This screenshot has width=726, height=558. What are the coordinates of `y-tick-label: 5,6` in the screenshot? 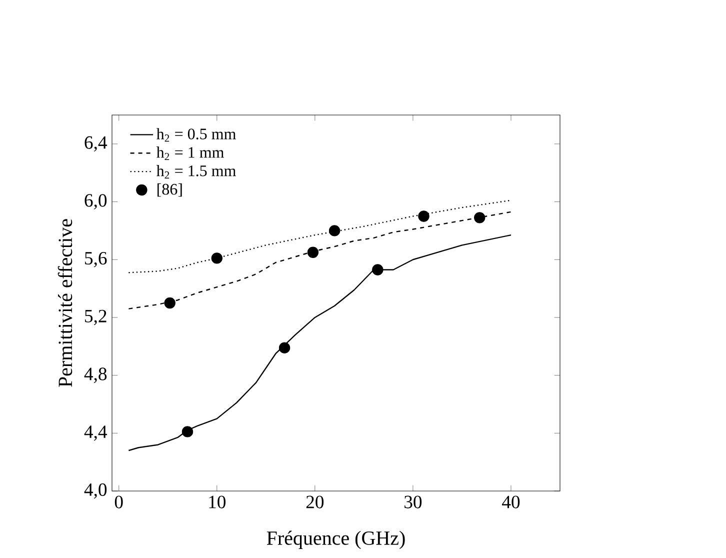 It's located at (96, 260).